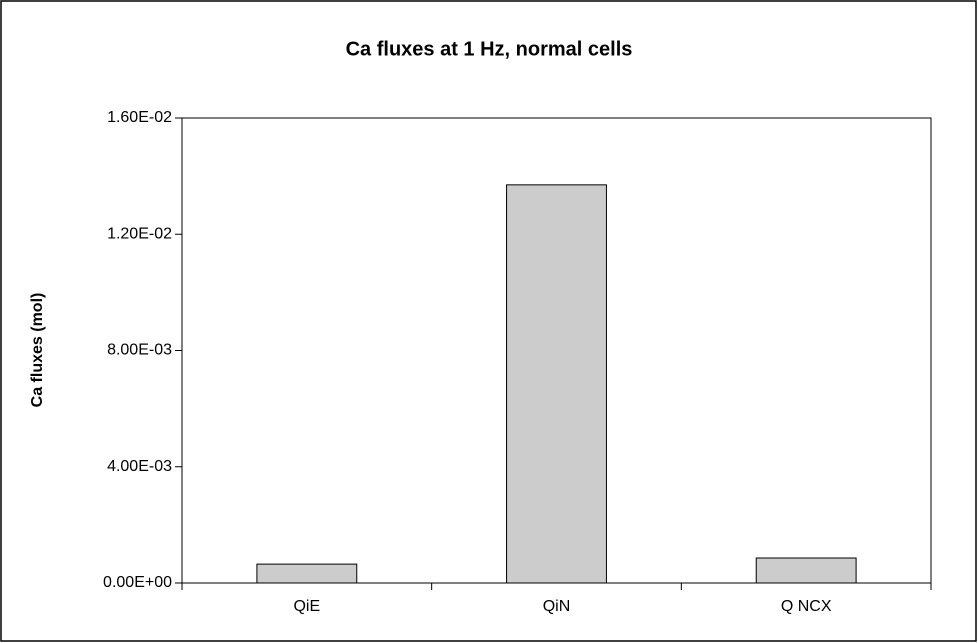  Describe the element at coordinates (557, 606) in the screenshot. I see `x-tick-label: QiN` at that location.